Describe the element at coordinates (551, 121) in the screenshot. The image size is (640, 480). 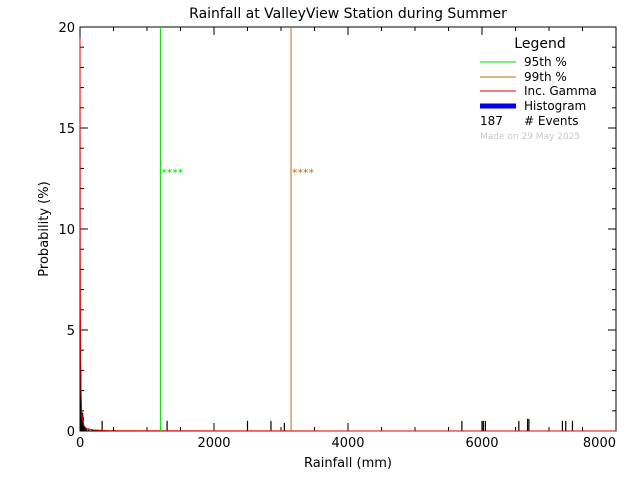
I see `legend-events-label: # Events` at that location.